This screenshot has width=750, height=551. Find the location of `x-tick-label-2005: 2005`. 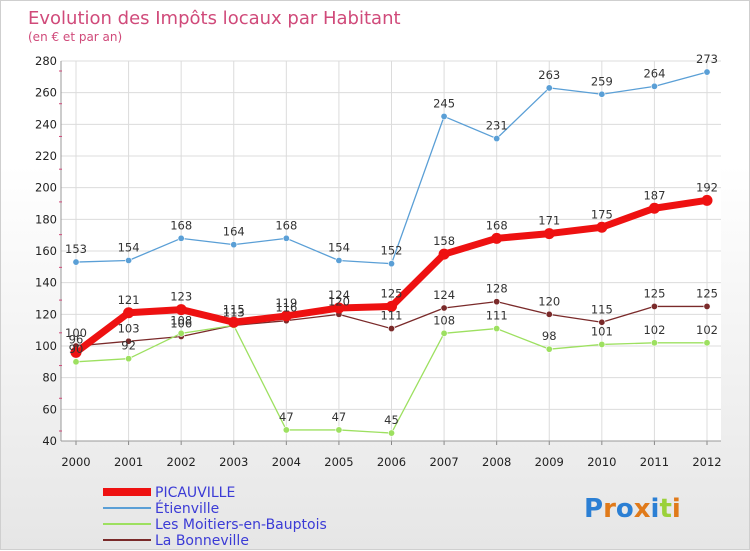

x-tick-label-2005: 2005 is located at coordinates (338, 462).